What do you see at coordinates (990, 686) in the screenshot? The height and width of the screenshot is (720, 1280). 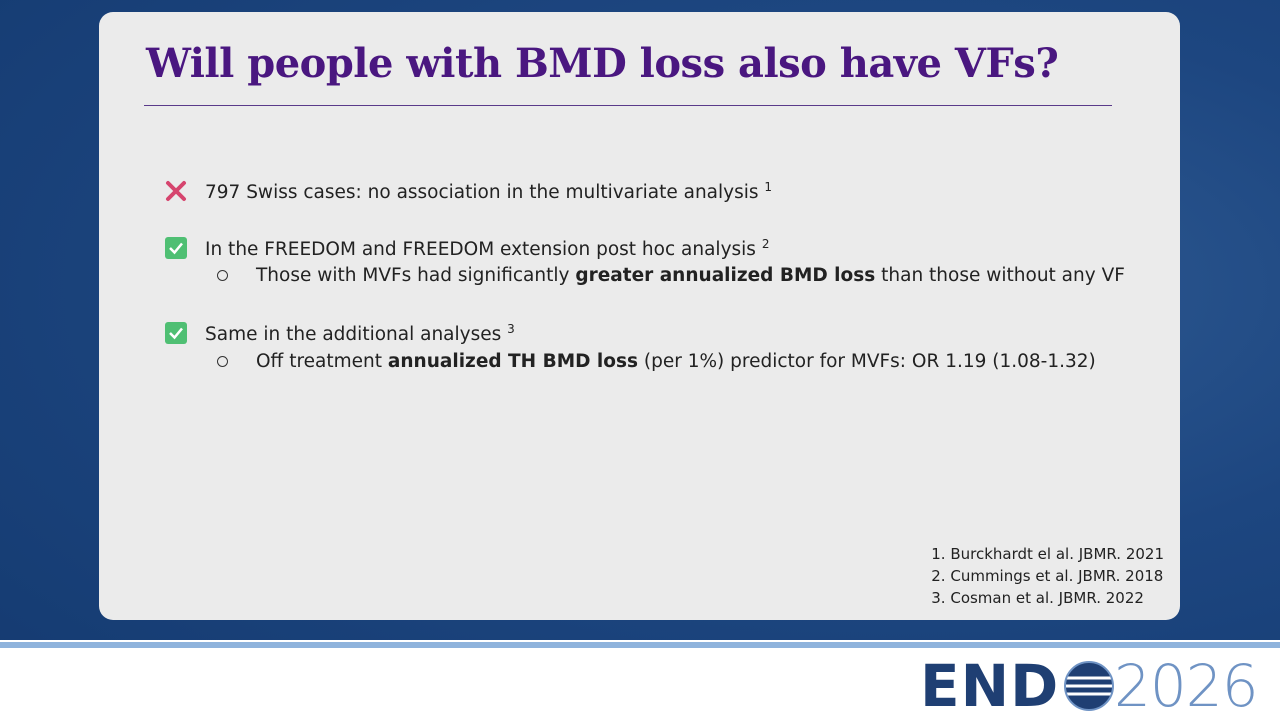 I see `logo-text: END` at bounding box center [990, 686].